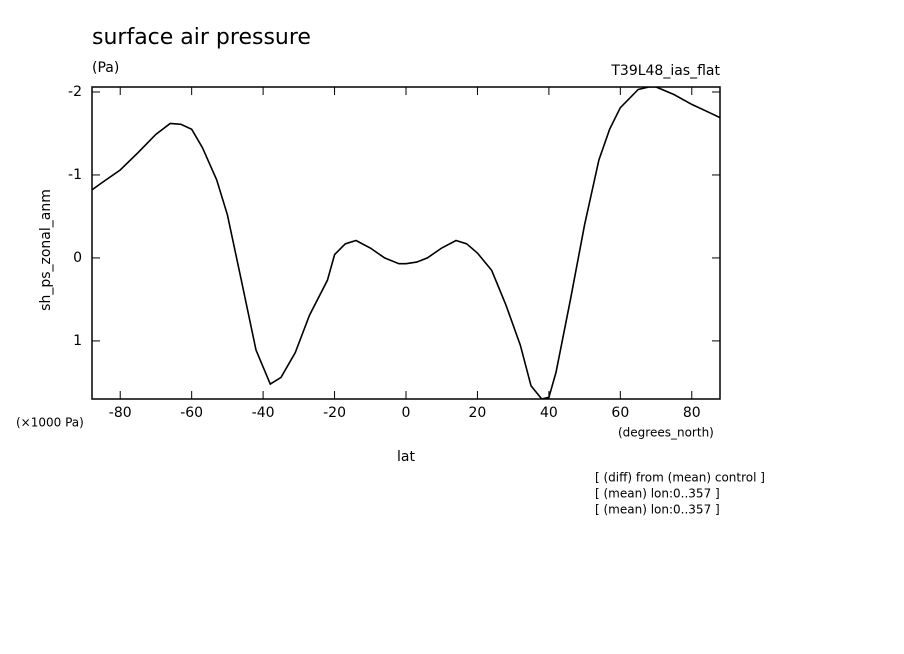 The width and height of the screenshot is (904, 654). What do you see at coordinates (680, 478) in the screenshot?
I see `note: [ (diff) from (mean) control ]` at bounding box center [680, 478].